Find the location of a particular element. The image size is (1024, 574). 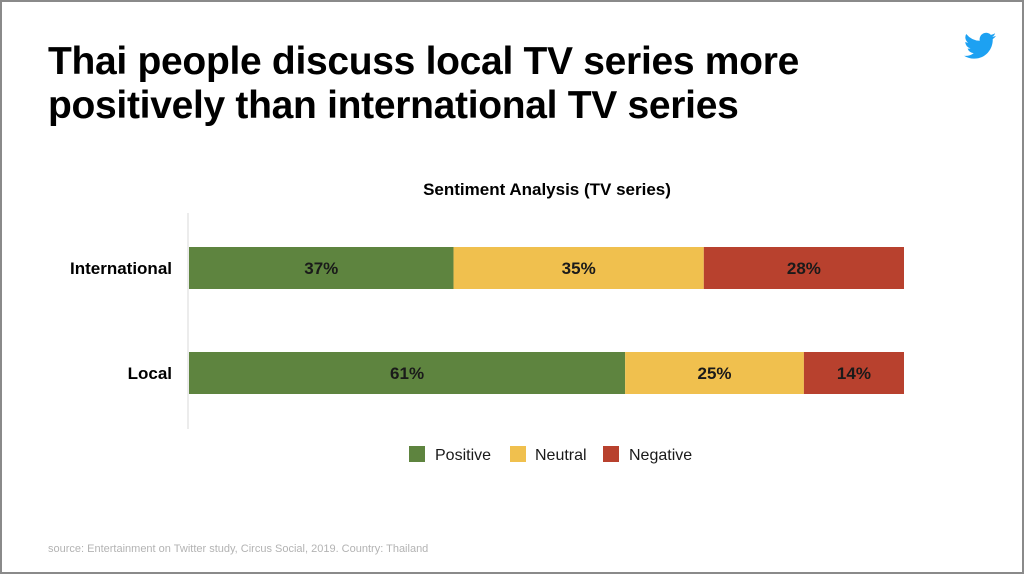

category-label-local: Local is located at coordinates (150, 373).